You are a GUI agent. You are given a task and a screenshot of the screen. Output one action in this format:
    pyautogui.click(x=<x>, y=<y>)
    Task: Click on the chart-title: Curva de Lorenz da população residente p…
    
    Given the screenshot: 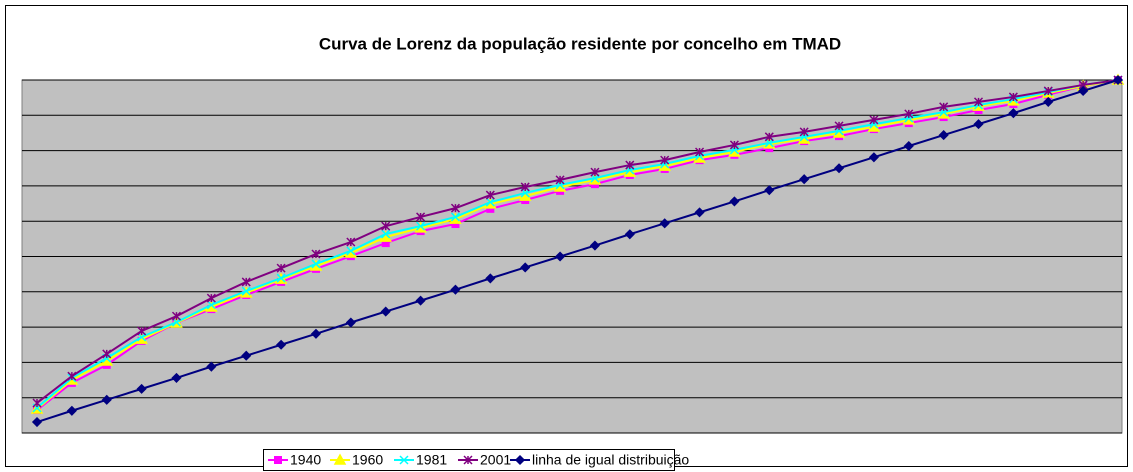 What is the action you would take?
    pyautogui.click(x=580, y=43)
    